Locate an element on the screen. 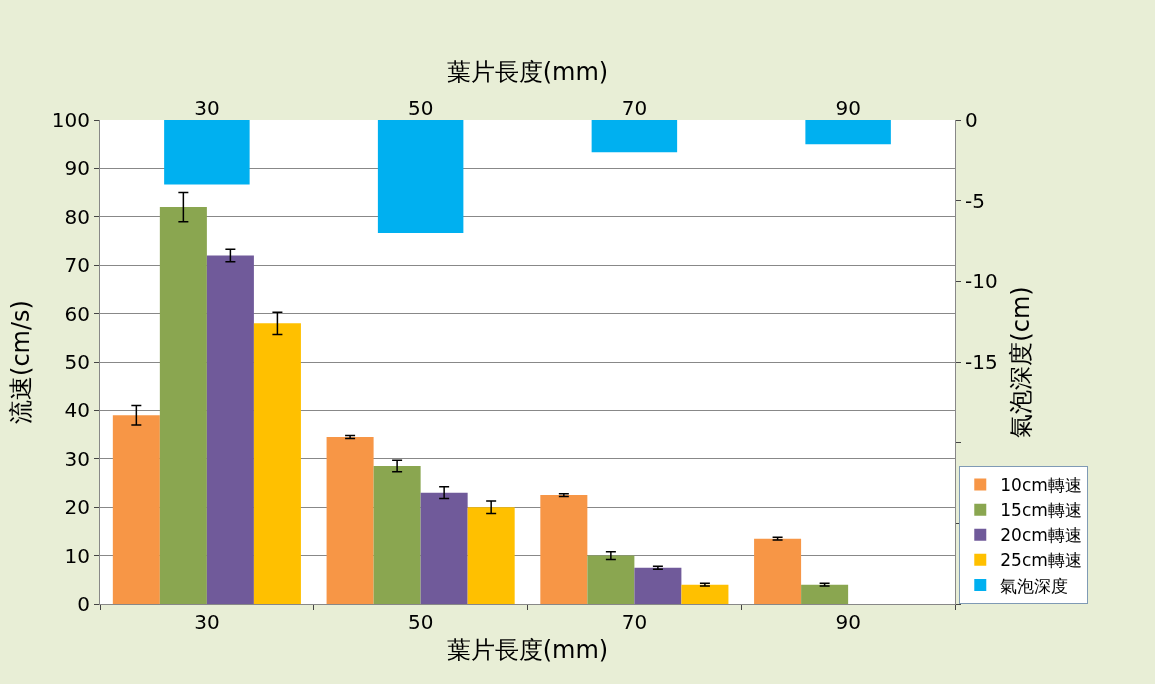 The width and height of the screenshot is (1155, 684). y-tick-label: 100 is located at coordinates (70, 120).